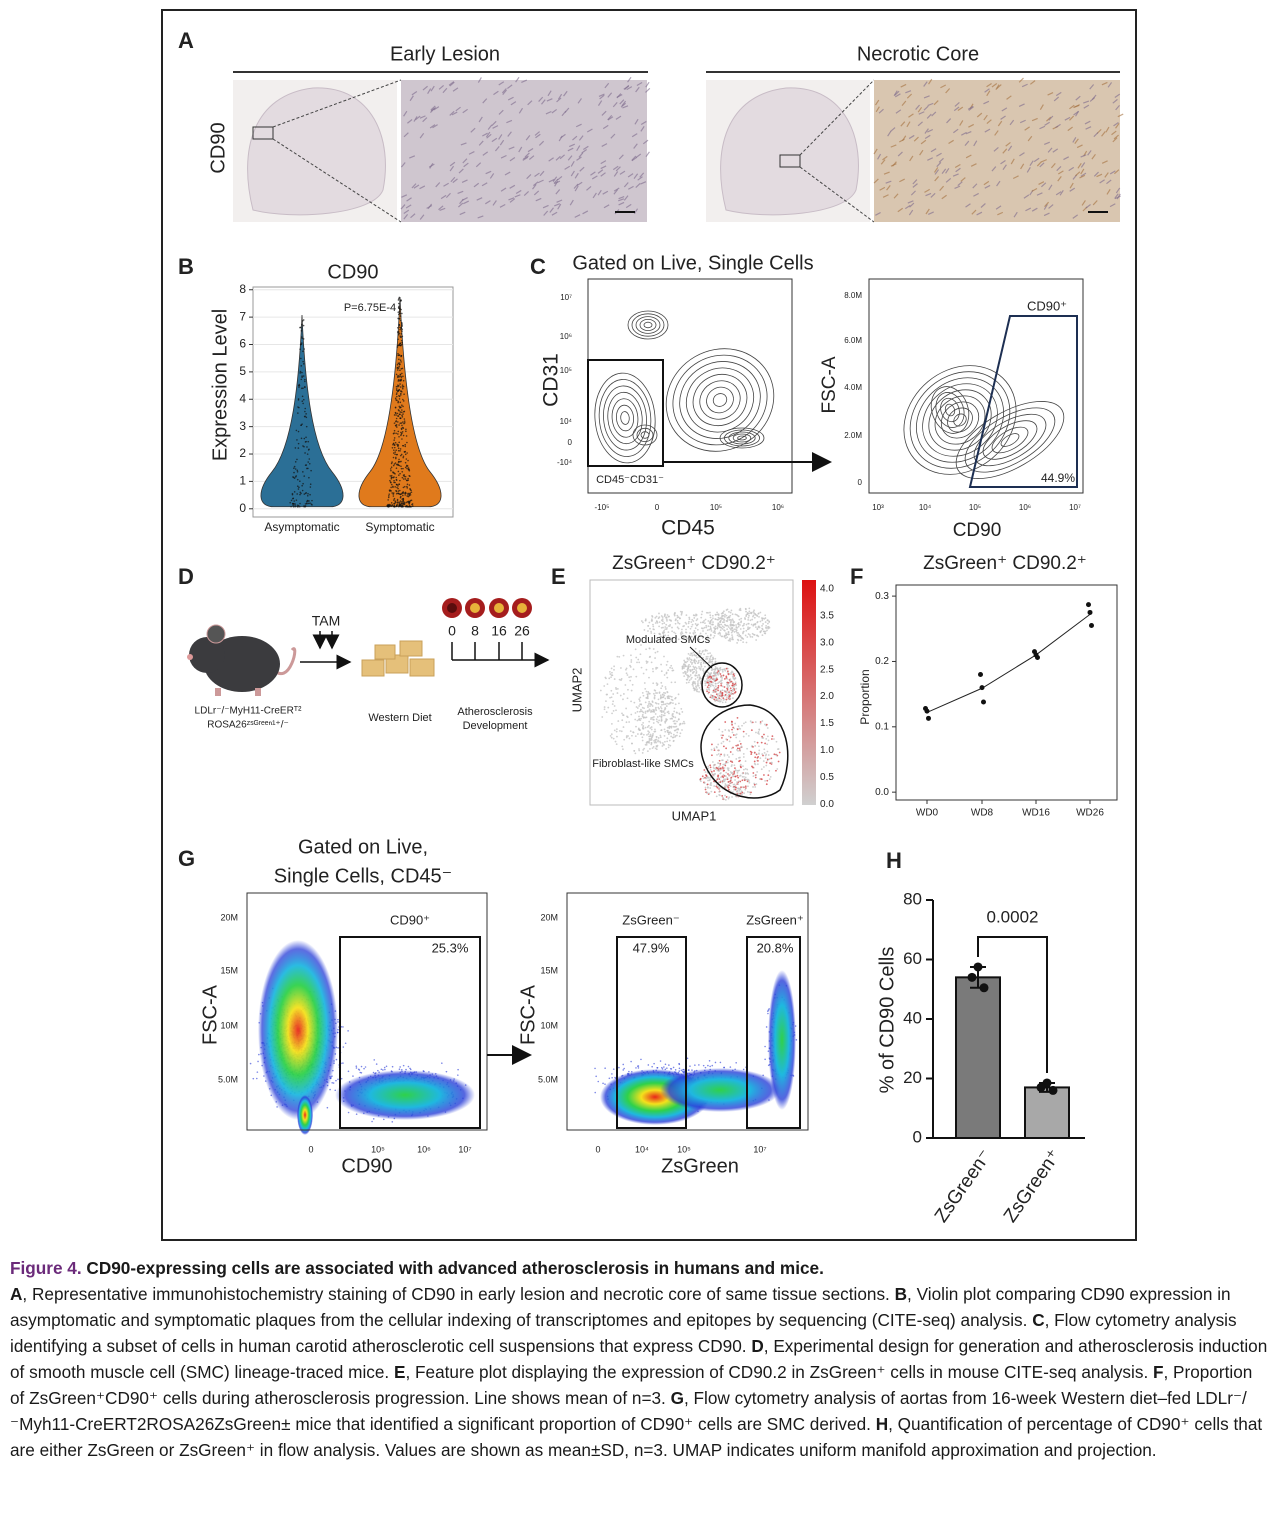 The width and height of the screenshot is (1280, 1521). Describe the element at coordinates (576, 690) in the screenshot. I see `y-axis-label: UMAP2` at that location.